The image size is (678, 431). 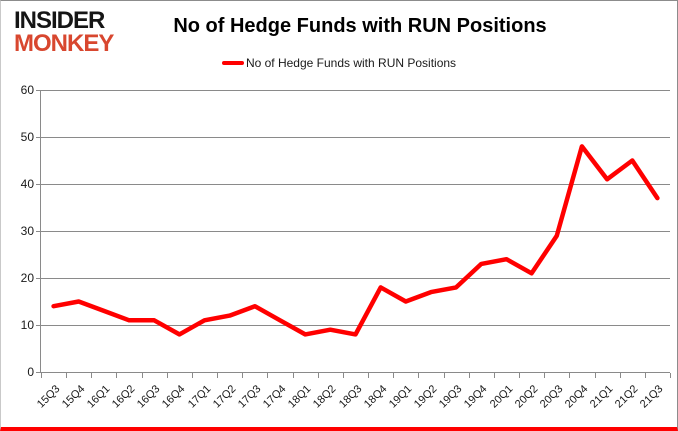 What do you see at coordinates (59, 20) in the screenshot?
I see `logo-line-insider: INSIDER` at bounding box center [59, 20].